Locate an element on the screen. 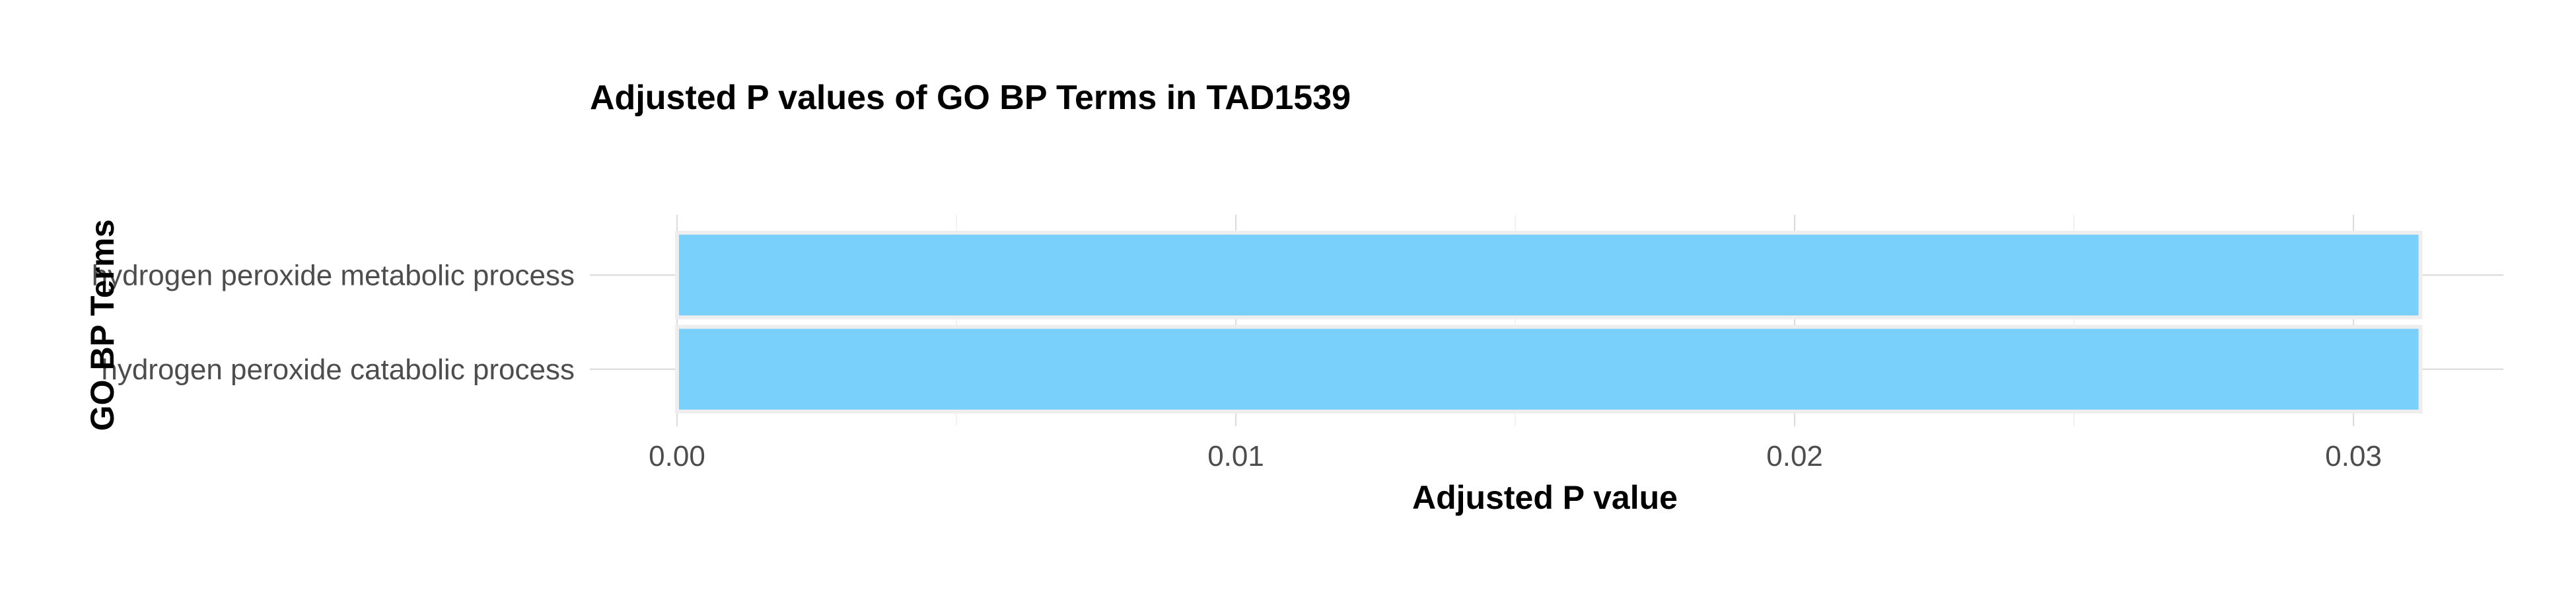  x-axis-title: Adjusted P value is located at coordinates (1545, 498).